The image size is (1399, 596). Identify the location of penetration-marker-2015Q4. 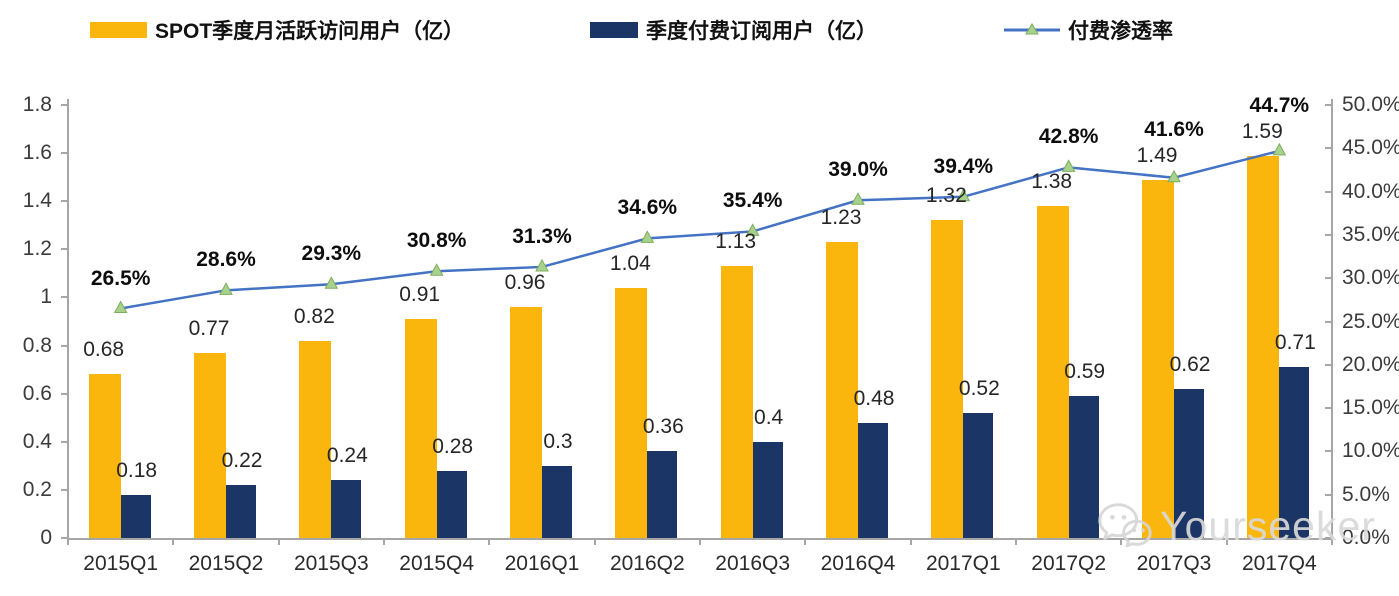
(436, 269).